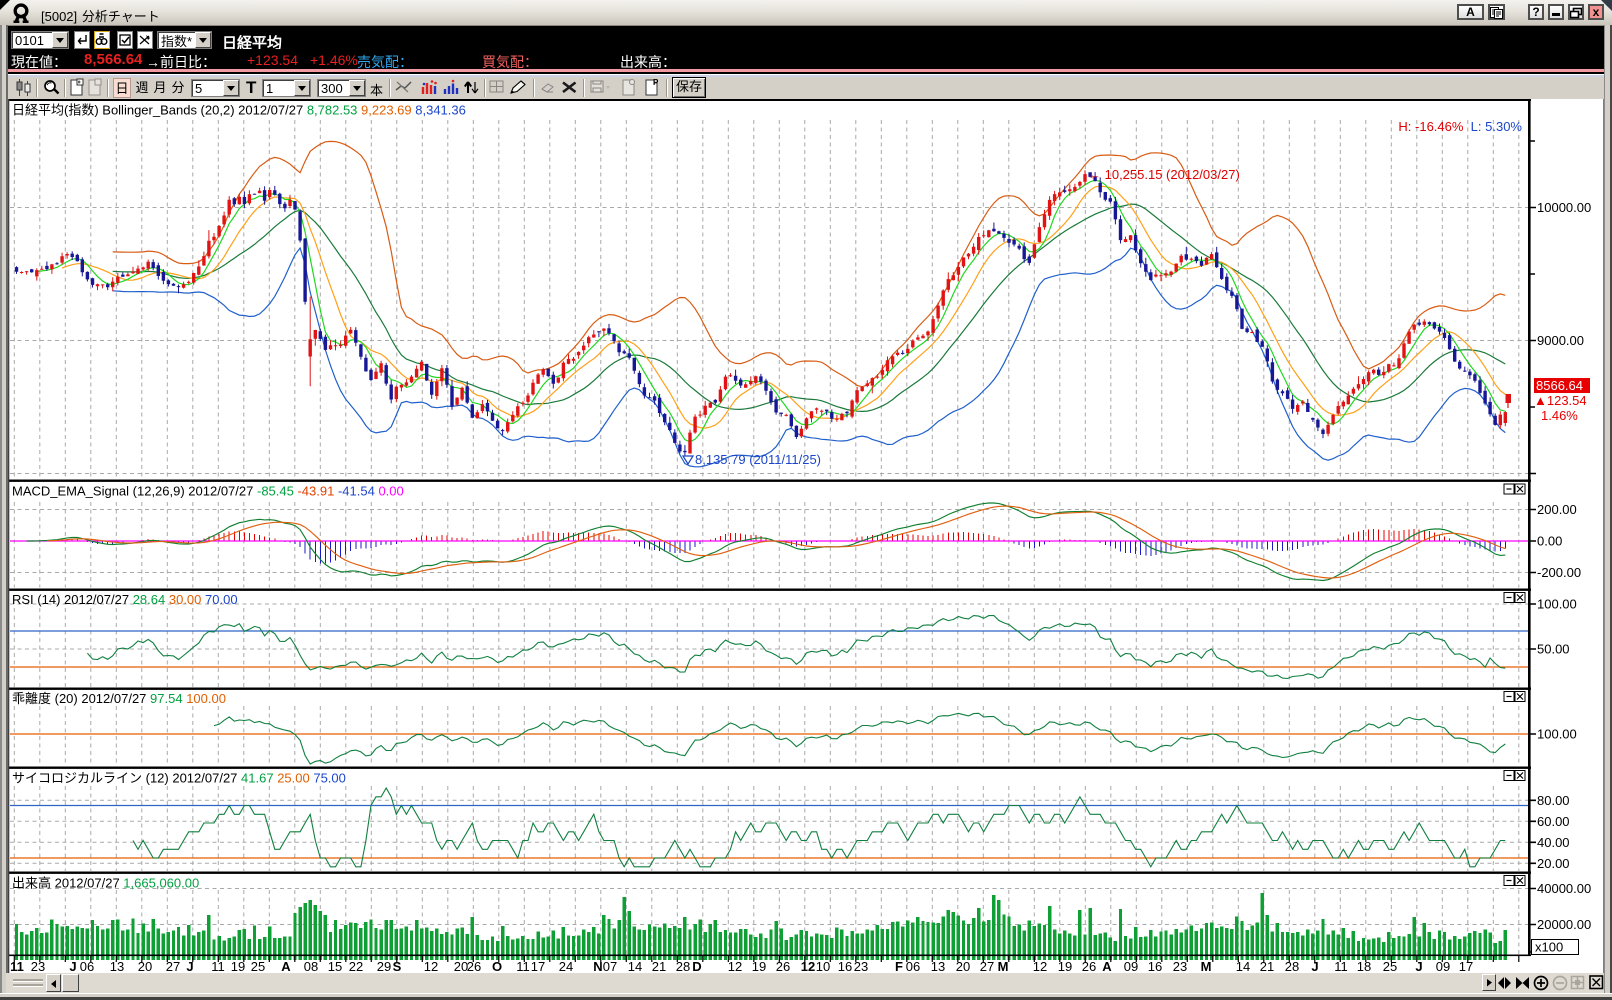  I want to click on svg-text: 10, so click(823, 966).